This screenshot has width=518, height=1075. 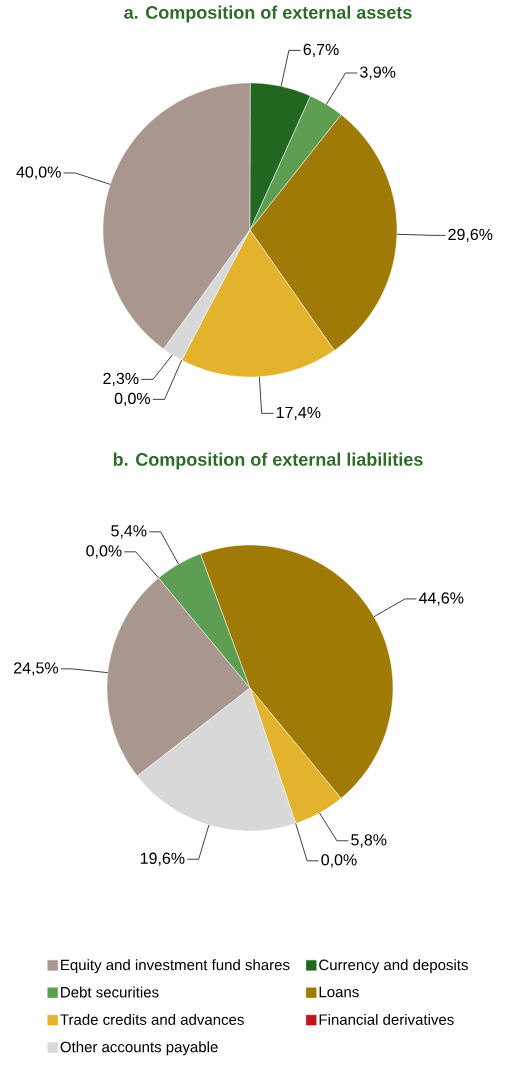 I want to click on data-label: 5,8%, so click(x=369, y=841).